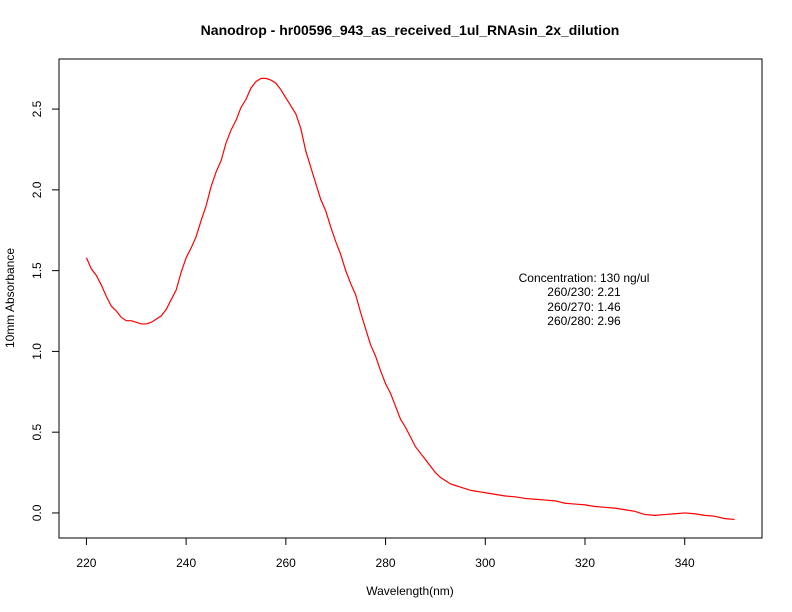  What do you see at coordinates (37, 432) in the screenshot?
I see `y-tick-label: 0.5` at bounding box center [37, 432].